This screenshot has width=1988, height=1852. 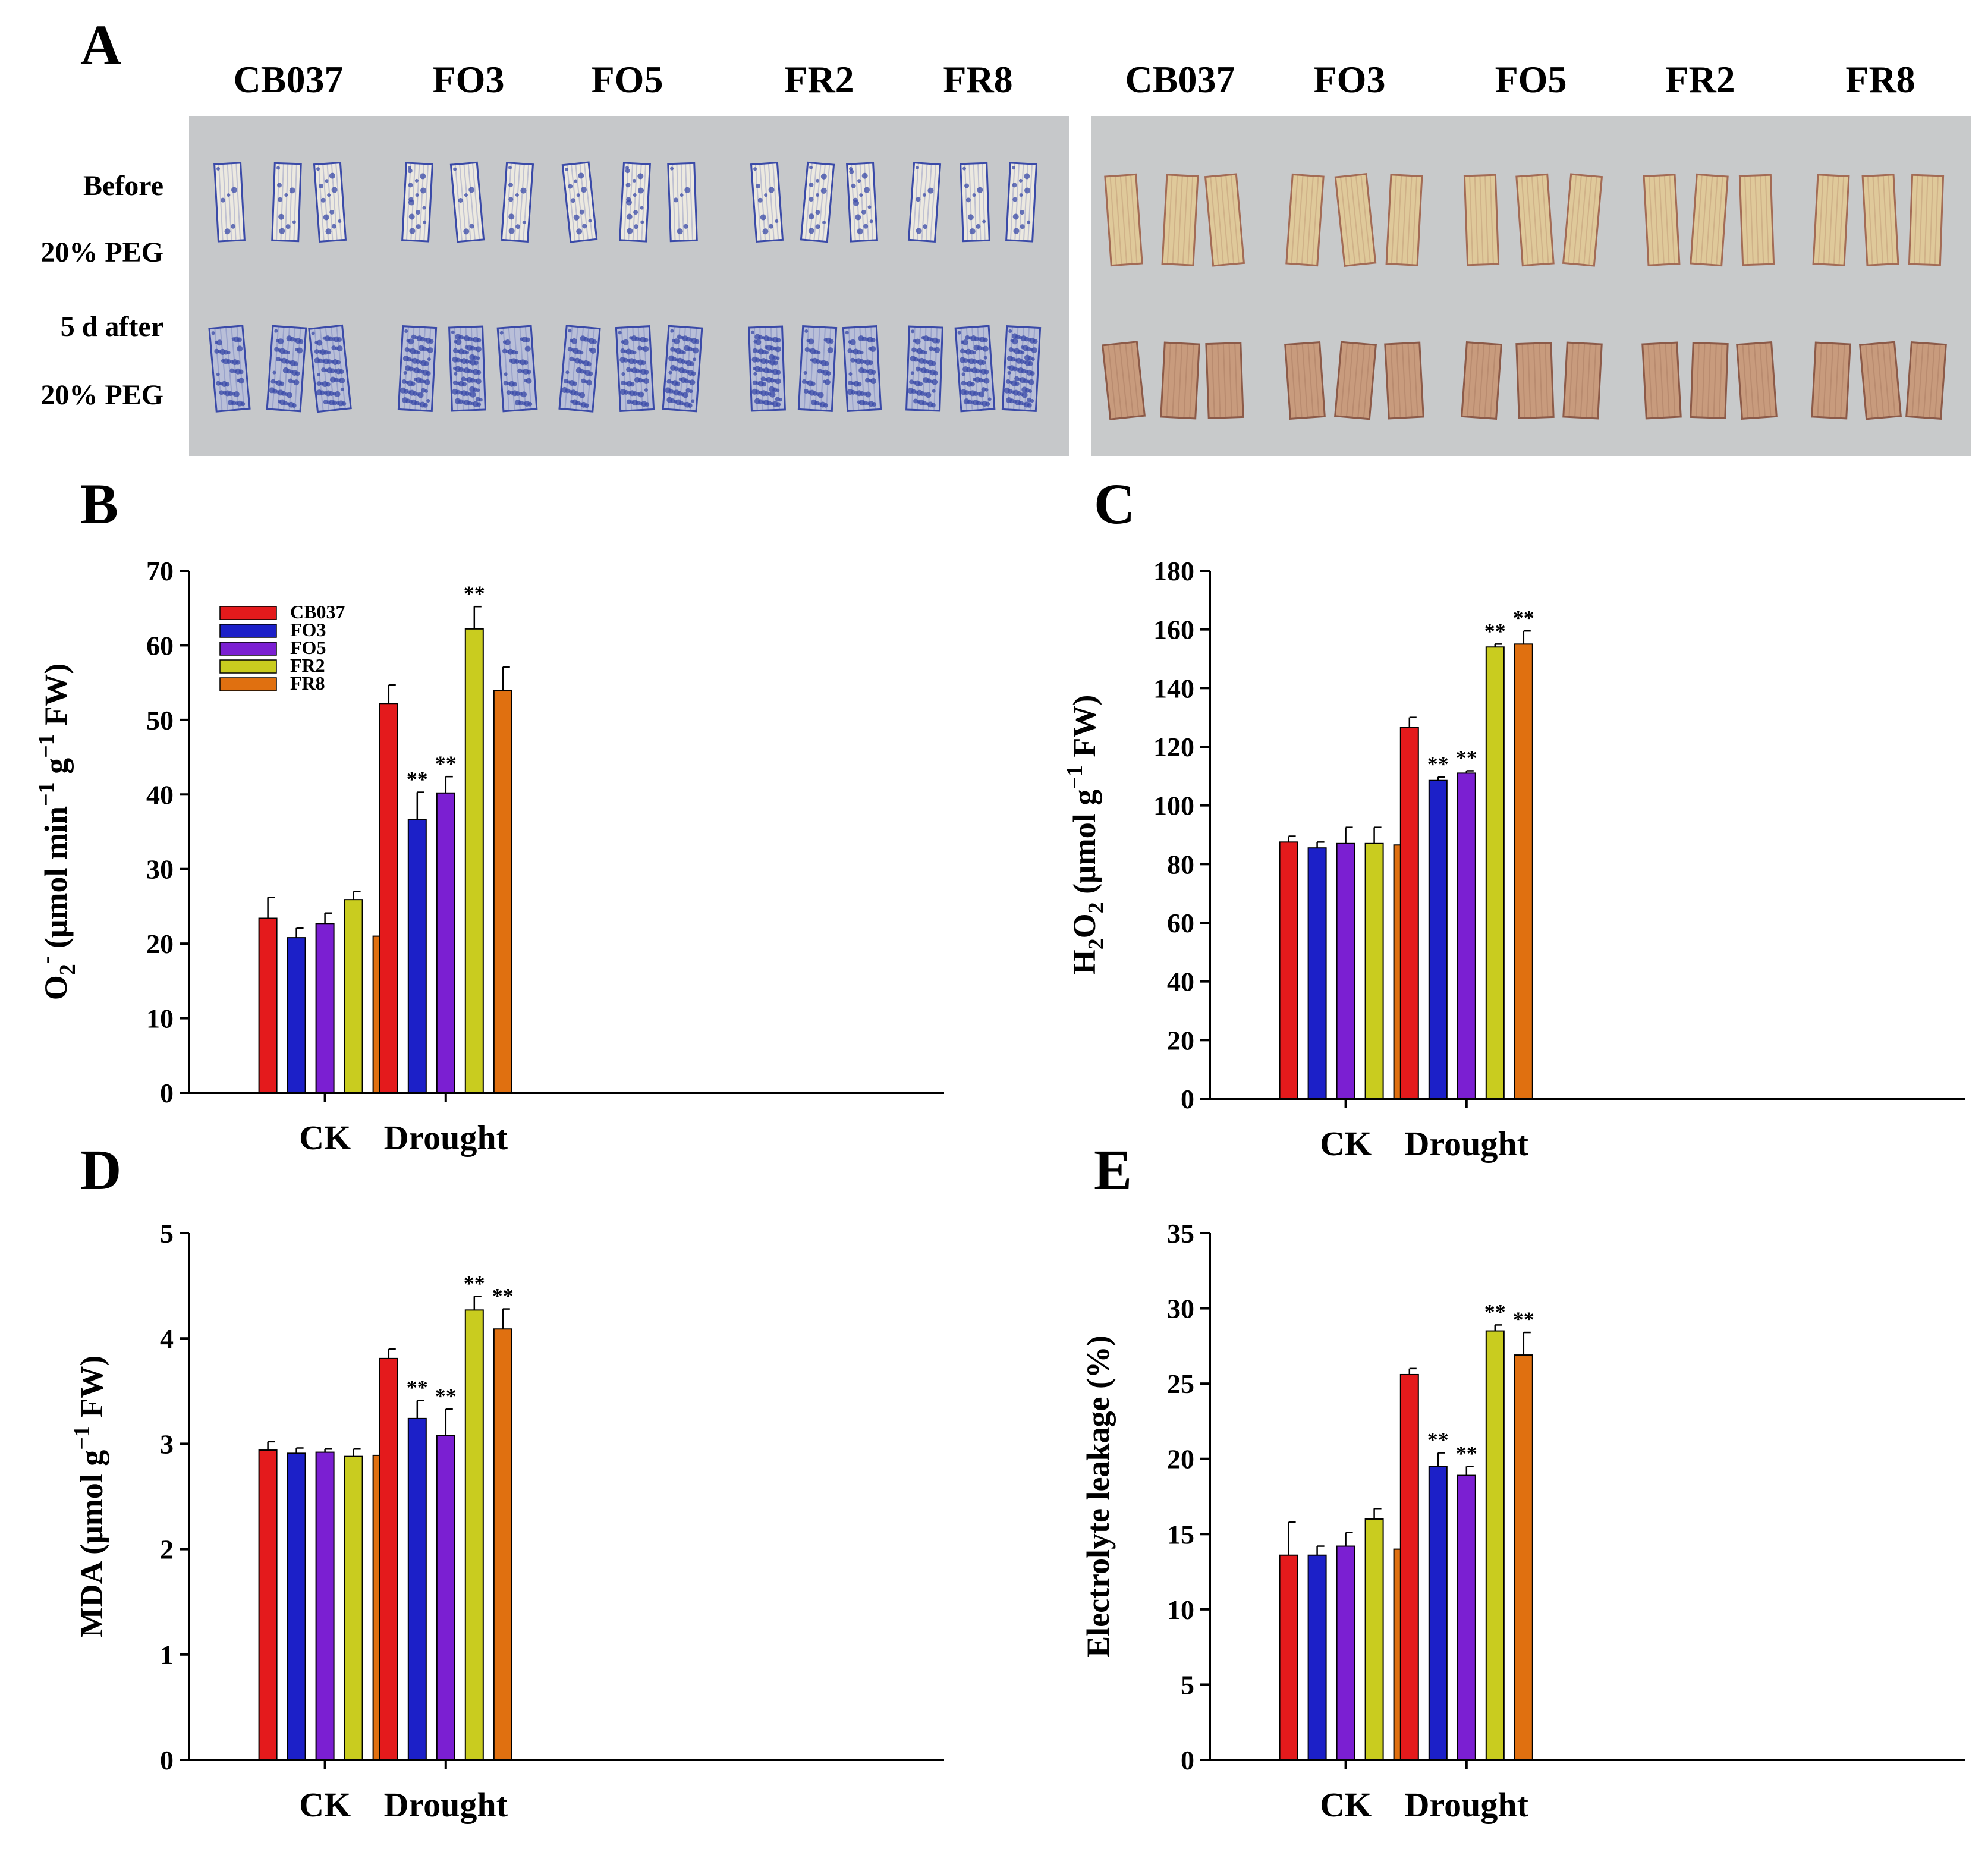 What do you see at coordinates (388, 898) in the screenshot?
I see `bar-cb037-drought` at bounding box center [388, 898].